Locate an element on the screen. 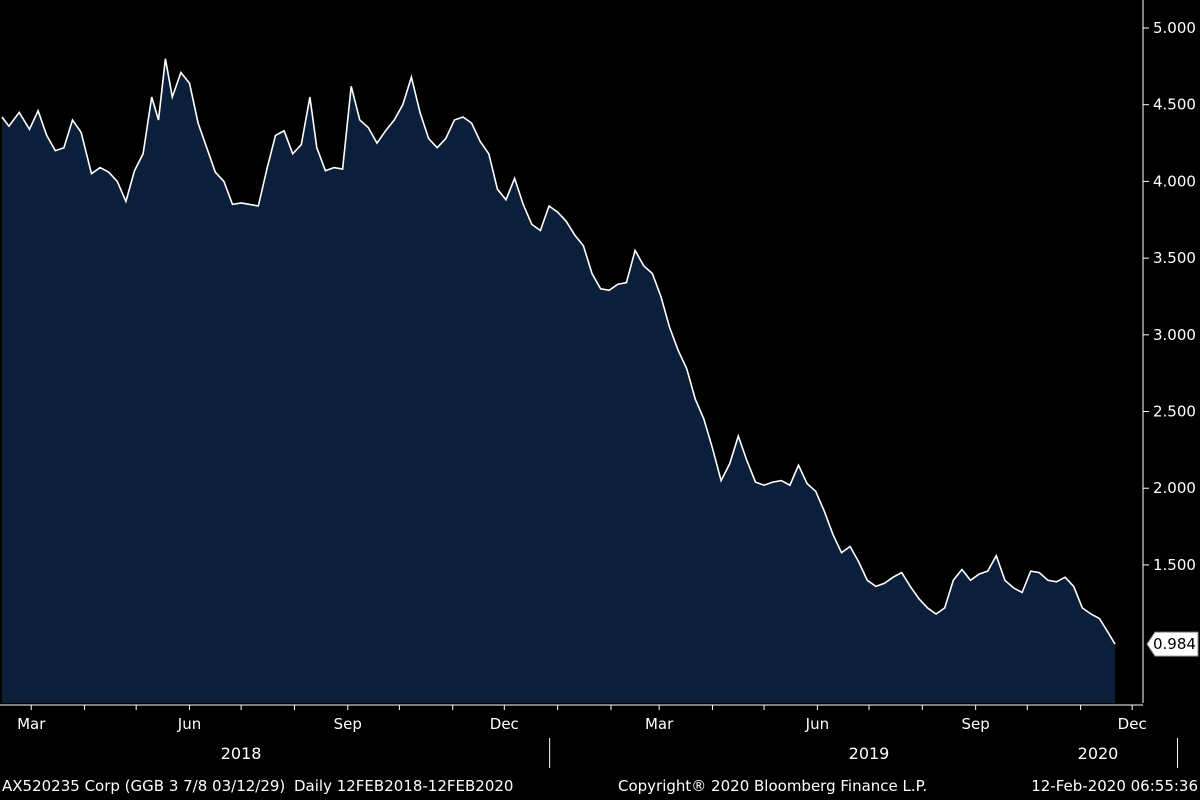 Image resolution: width=1200 pixels, height=800 pixels. y-tick-label: 2.500 is located at coordinates (1174, 412).